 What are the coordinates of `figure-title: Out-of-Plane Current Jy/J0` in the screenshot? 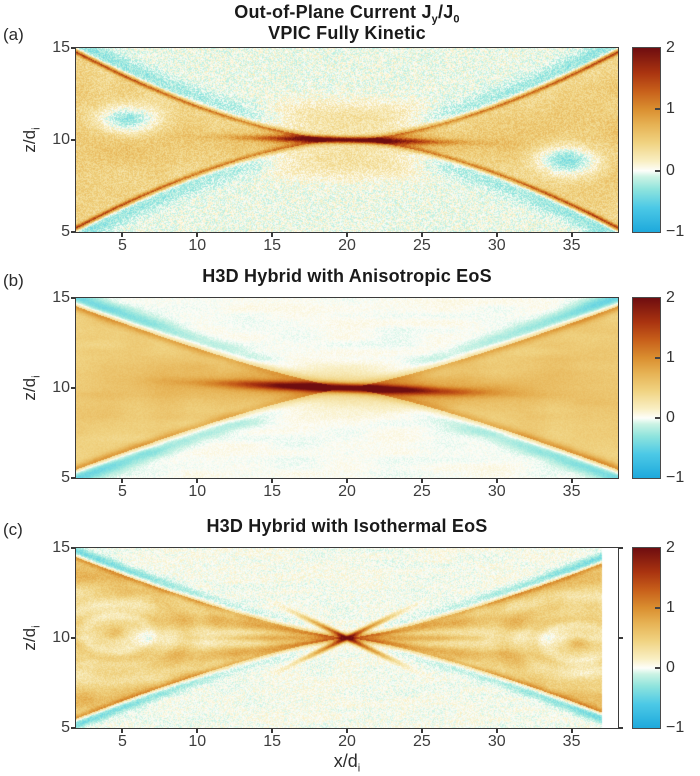 It's located at (347, 14).